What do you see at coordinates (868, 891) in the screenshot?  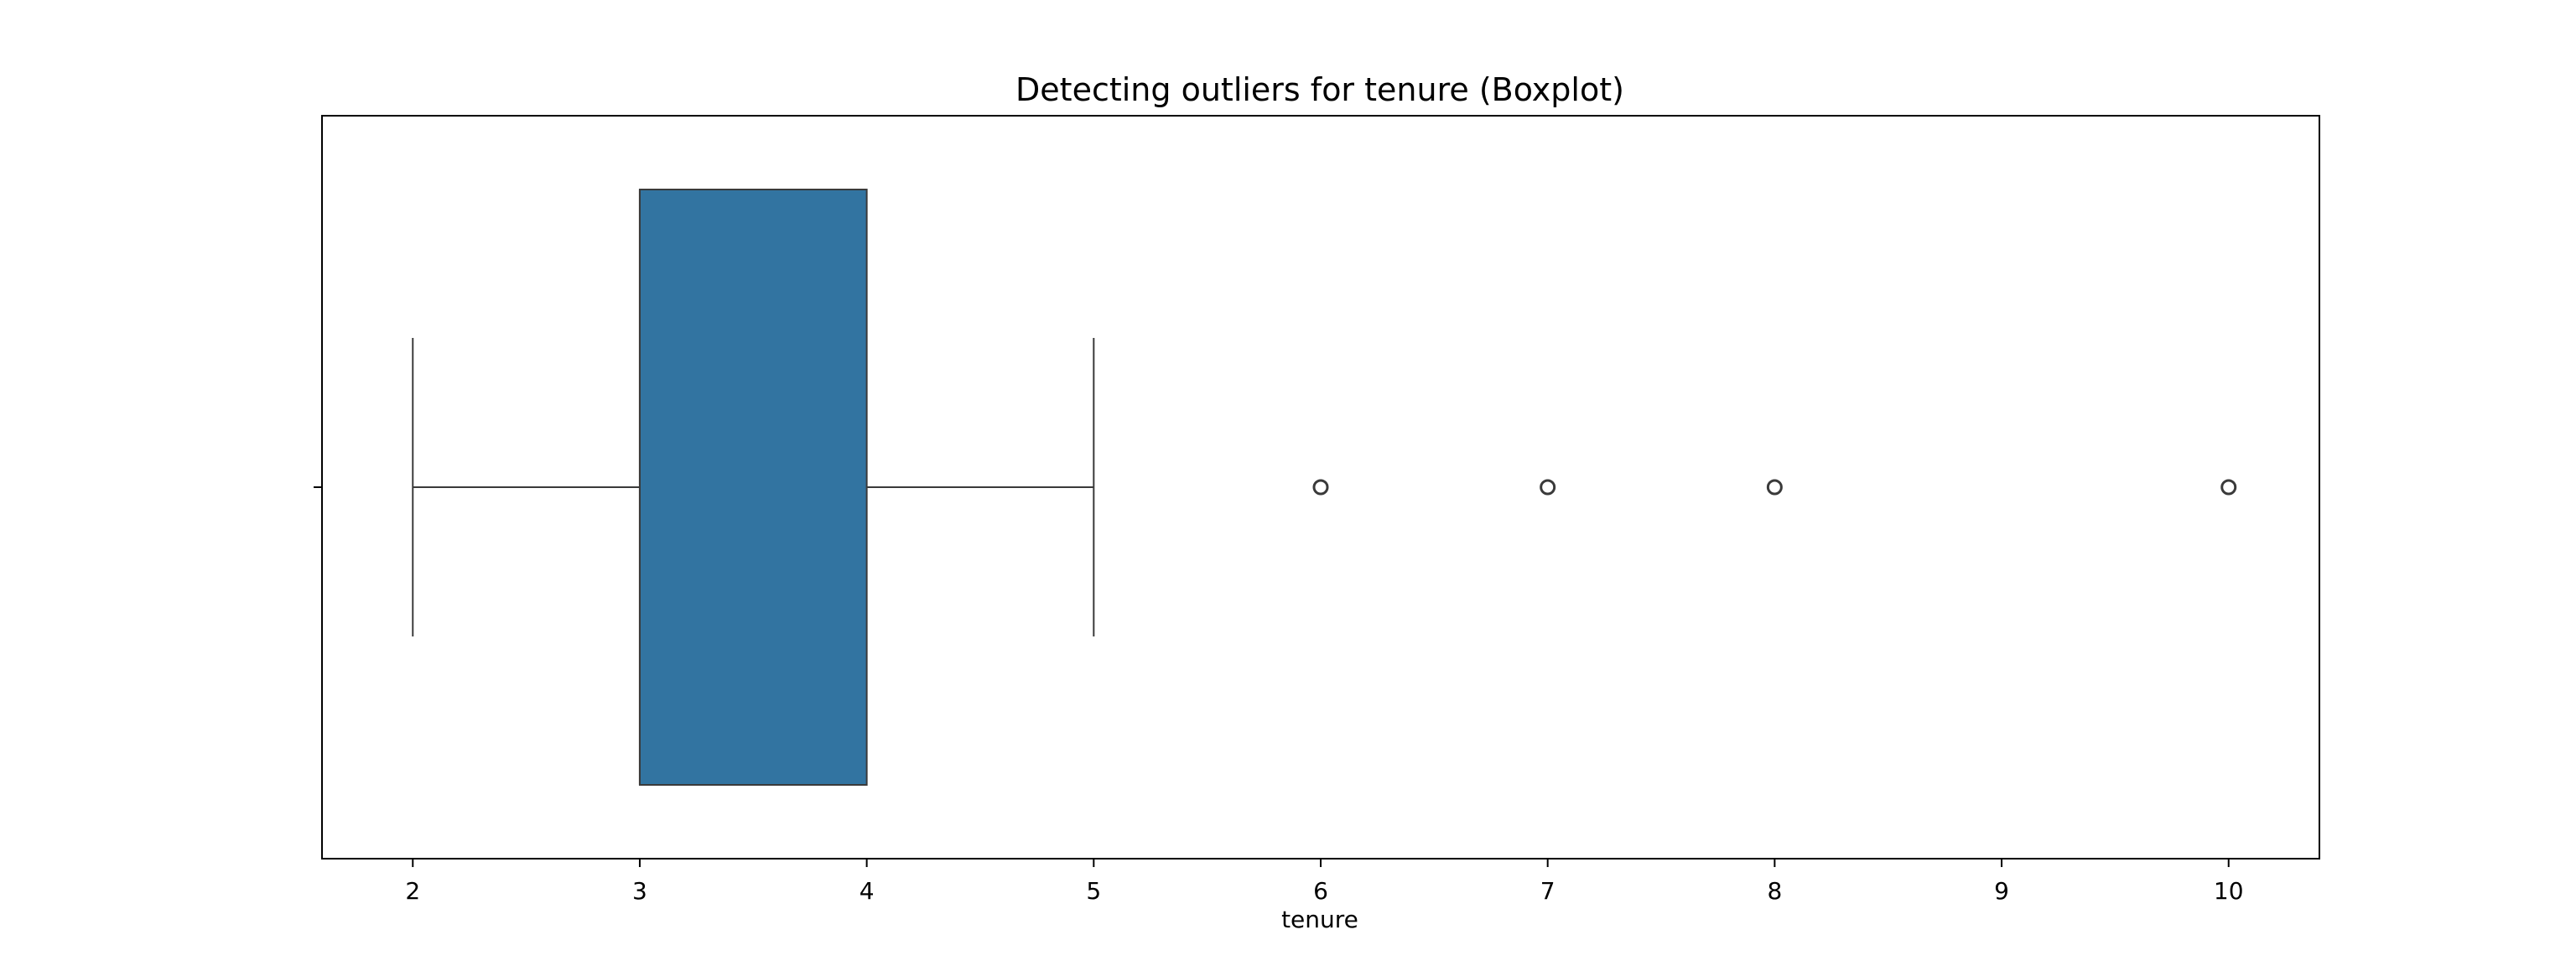 I see `x-tick-label: 4` at bounding box center [868, 891].